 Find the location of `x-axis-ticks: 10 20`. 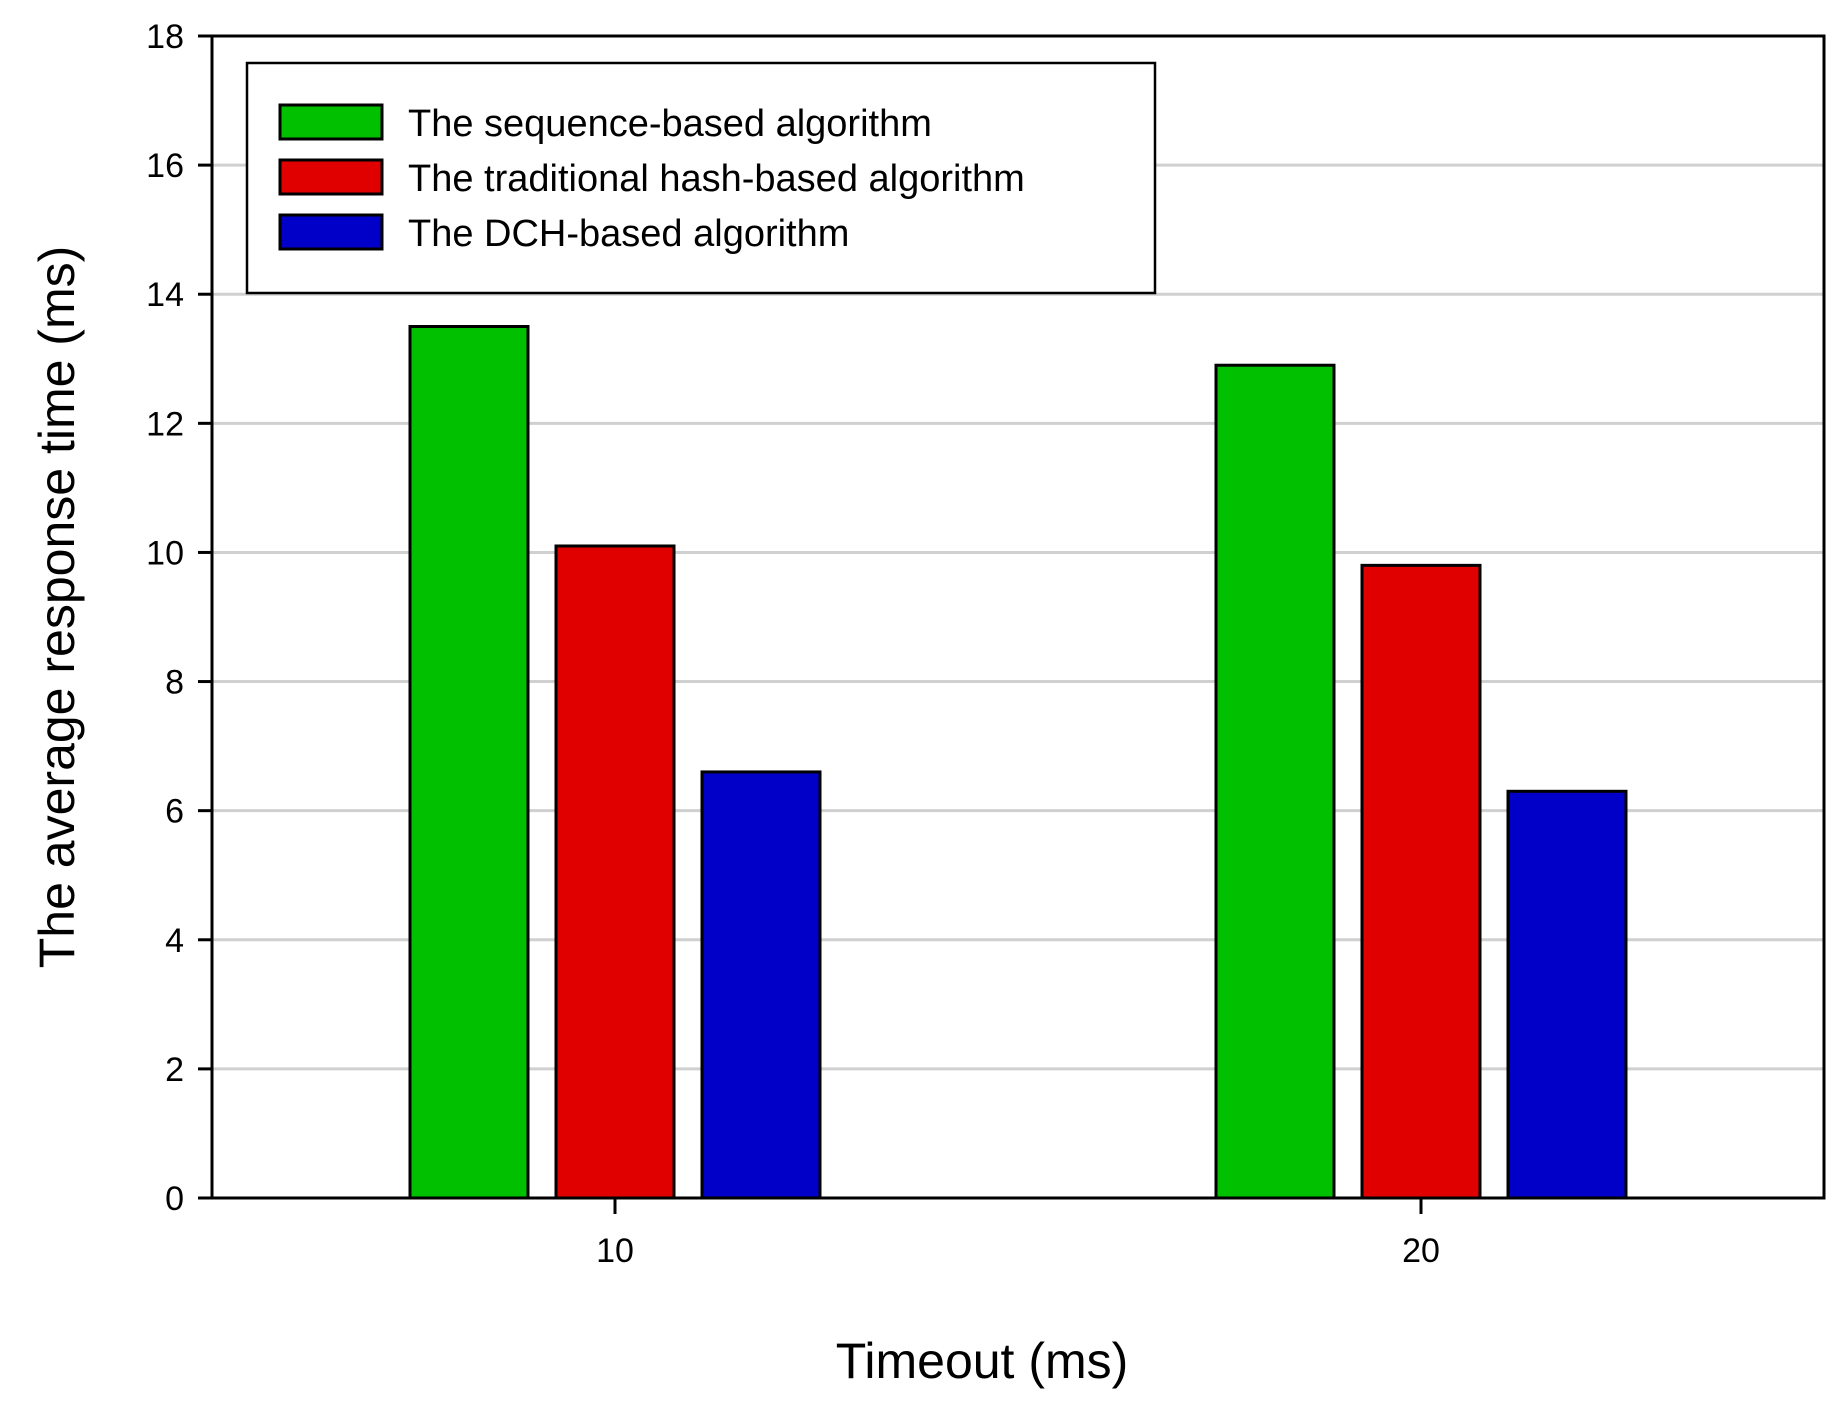

x-axis-ticks: 10 20 is located at coordinates (1018, 1234).